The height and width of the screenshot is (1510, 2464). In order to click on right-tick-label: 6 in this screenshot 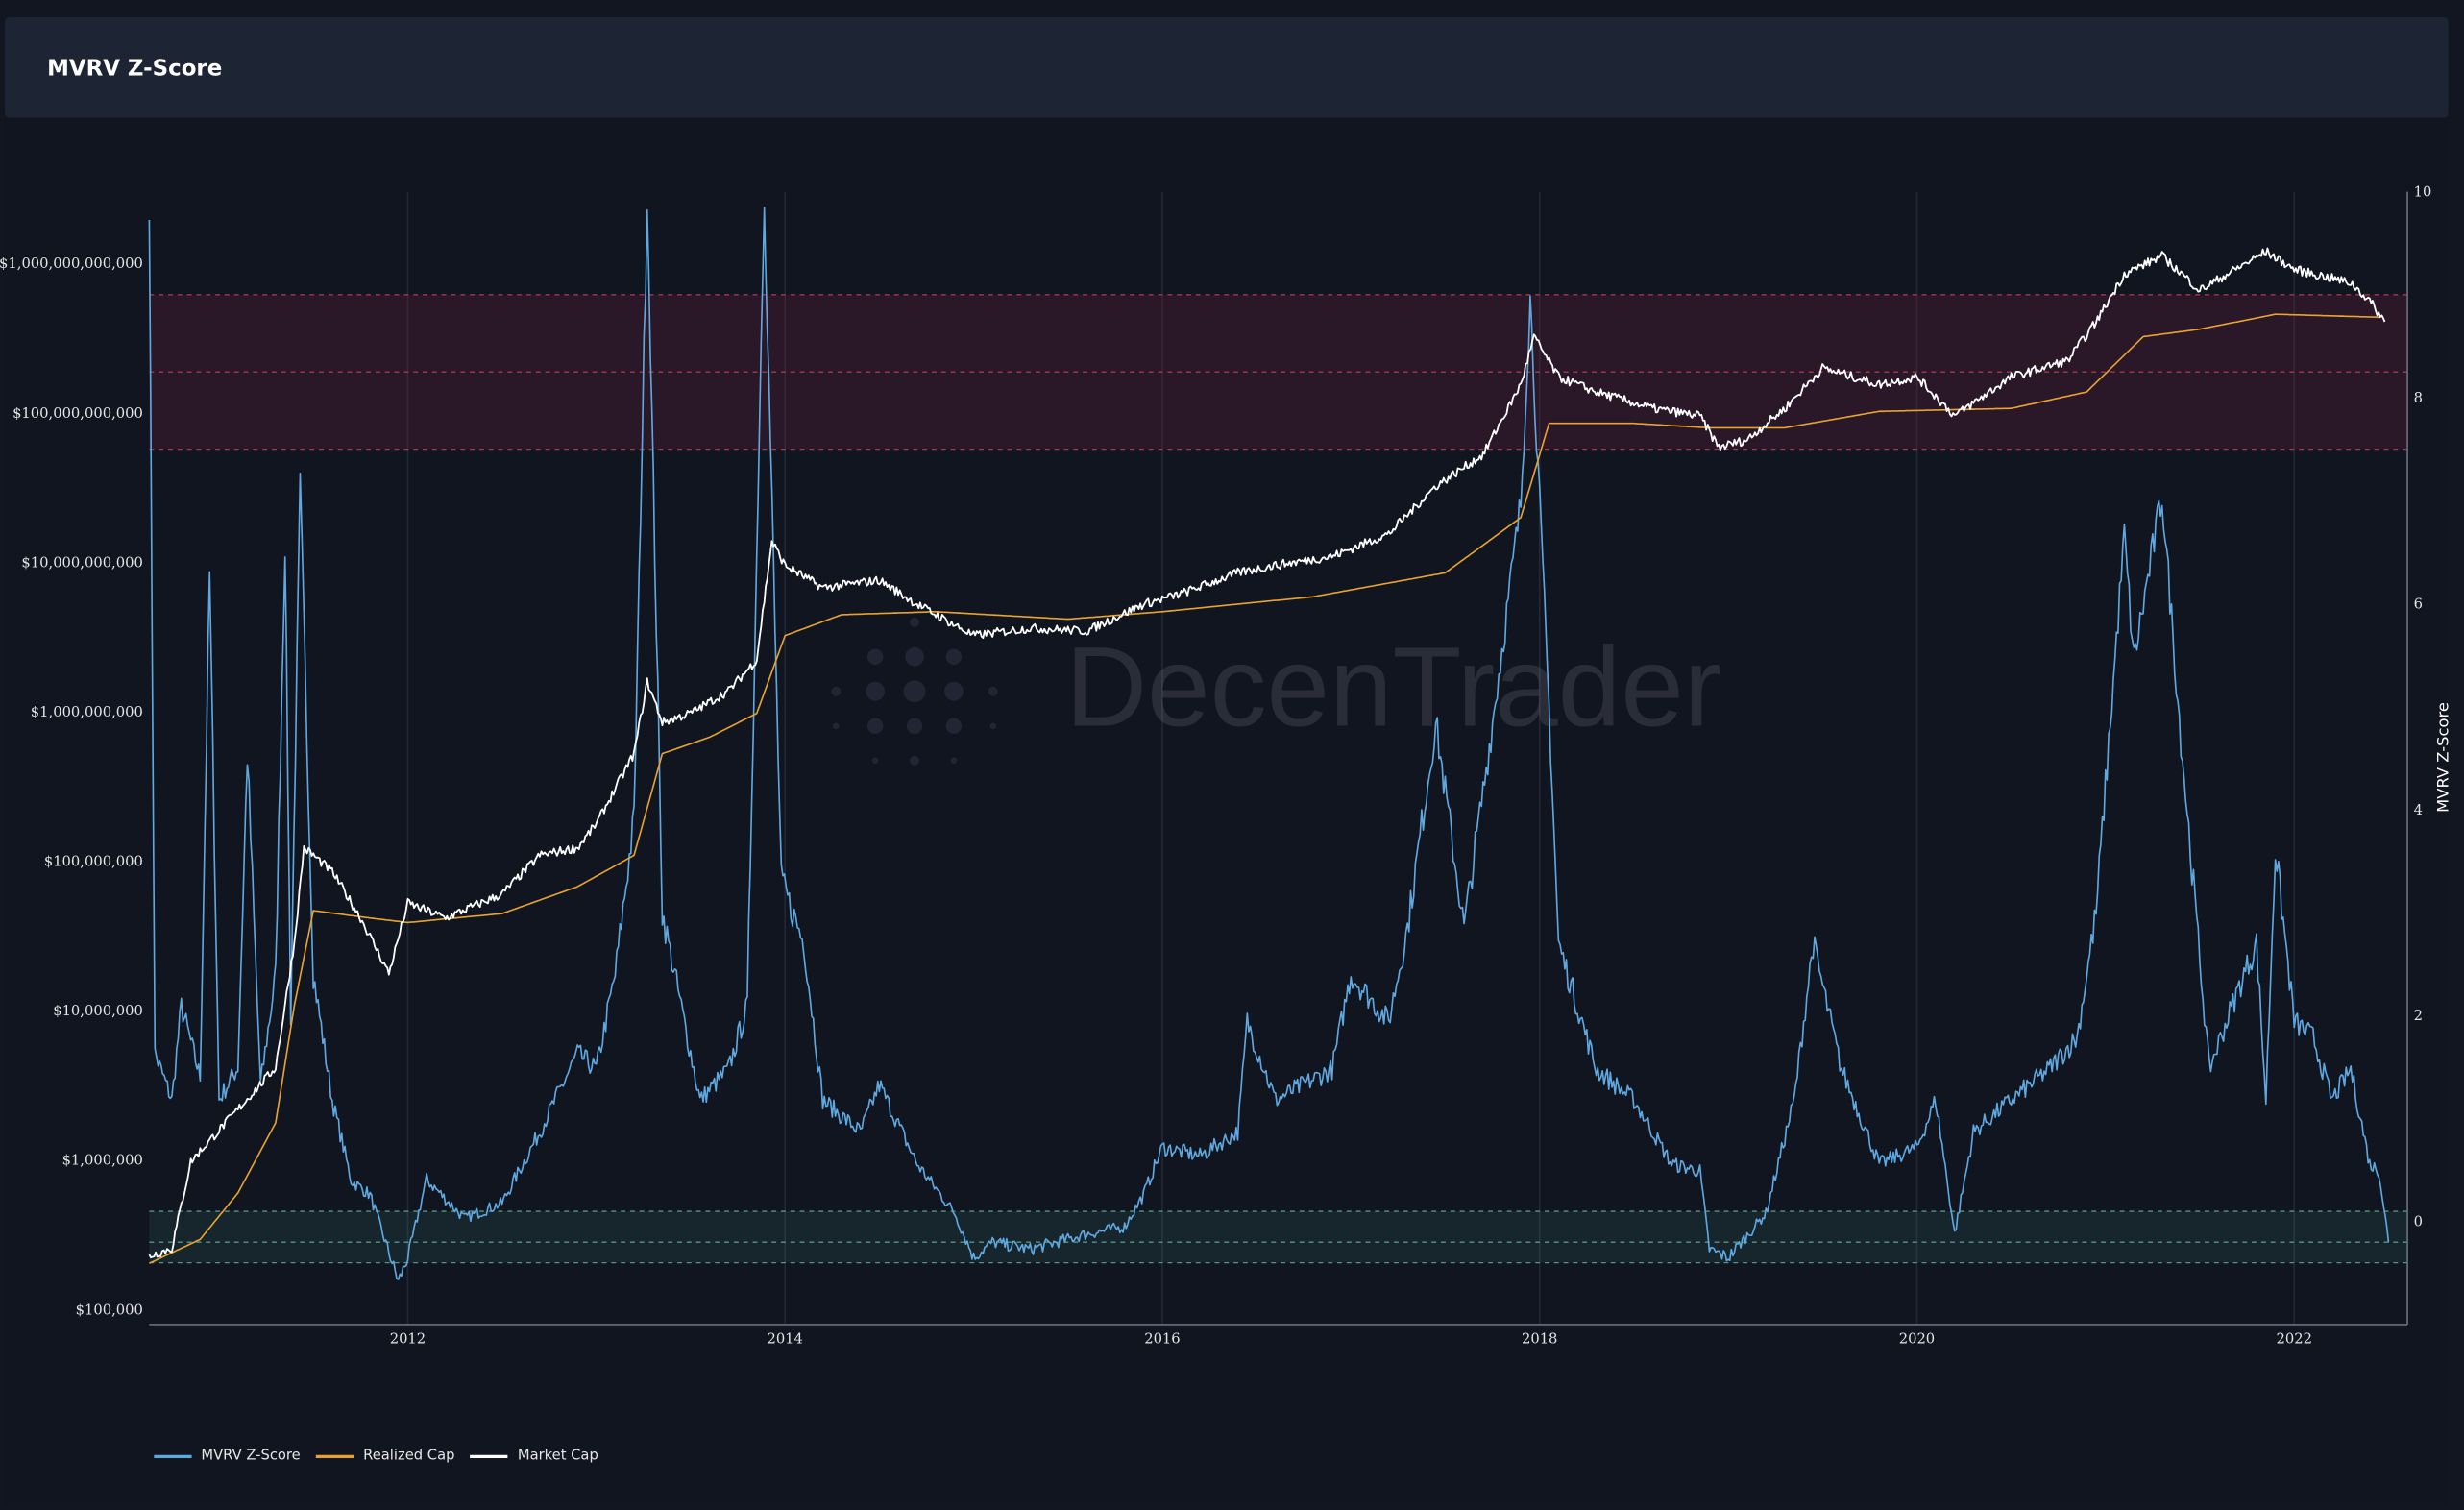, I will do `click(2419, 604)`.